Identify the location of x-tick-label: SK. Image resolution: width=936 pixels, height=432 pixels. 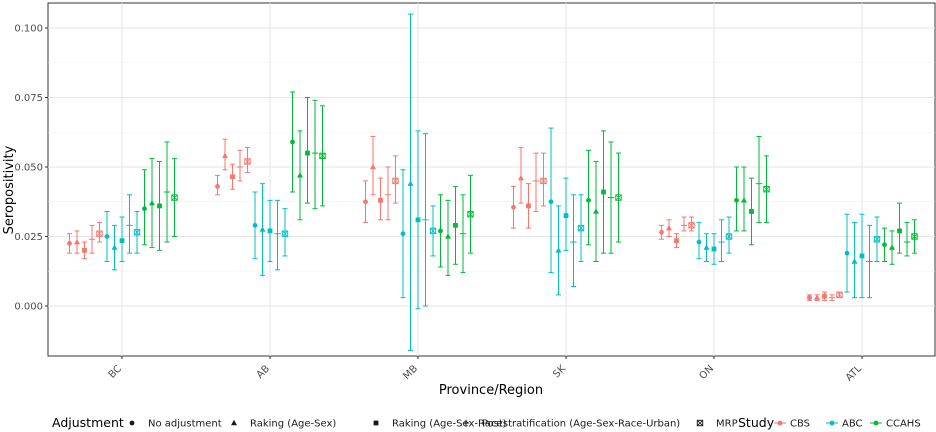
(559, 371).